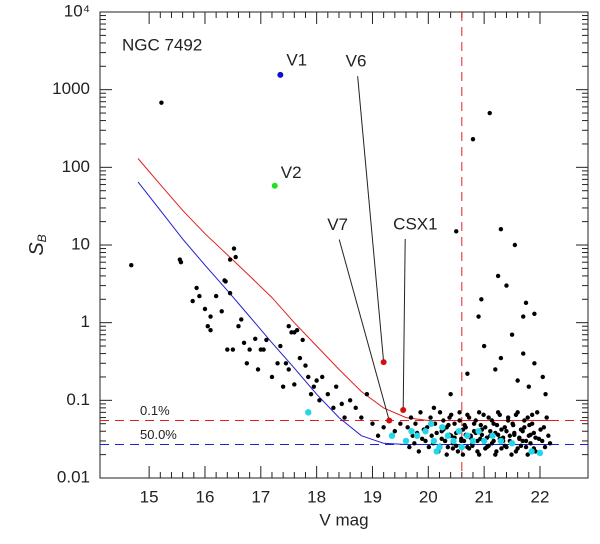 The image size is (600, 544). Describe the element at coordinates (415, 224) in the screenshot. I see `annotation-label: CSX1` at that location.